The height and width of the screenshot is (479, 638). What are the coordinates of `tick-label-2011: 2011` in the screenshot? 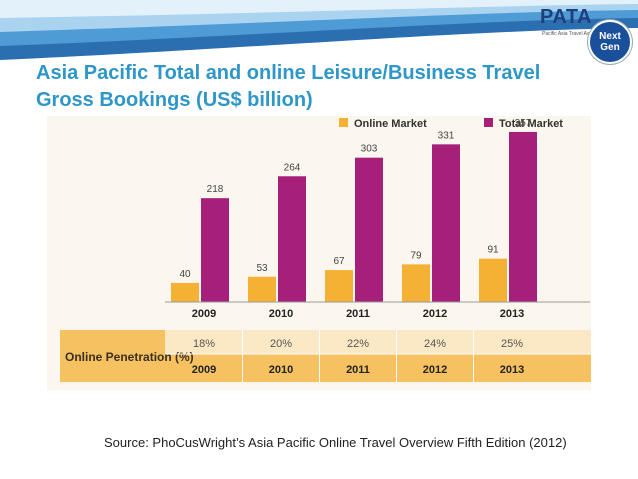 It's located at (358, 314).